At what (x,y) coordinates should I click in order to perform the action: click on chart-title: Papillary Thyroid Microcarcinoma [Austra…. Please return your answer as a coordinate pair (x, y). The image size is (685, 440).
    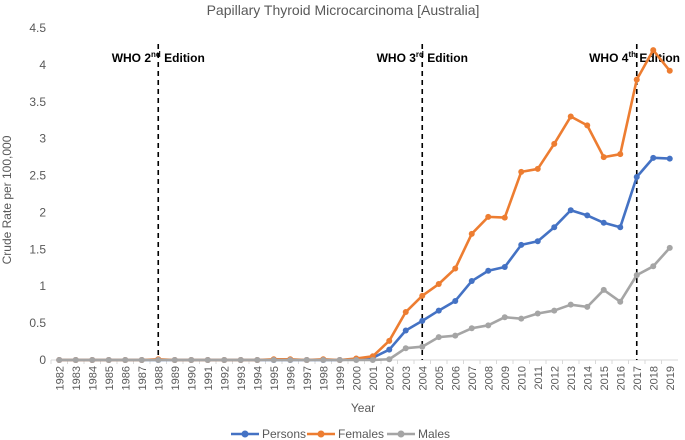
    Looking at the image, I should click on (343, 10).